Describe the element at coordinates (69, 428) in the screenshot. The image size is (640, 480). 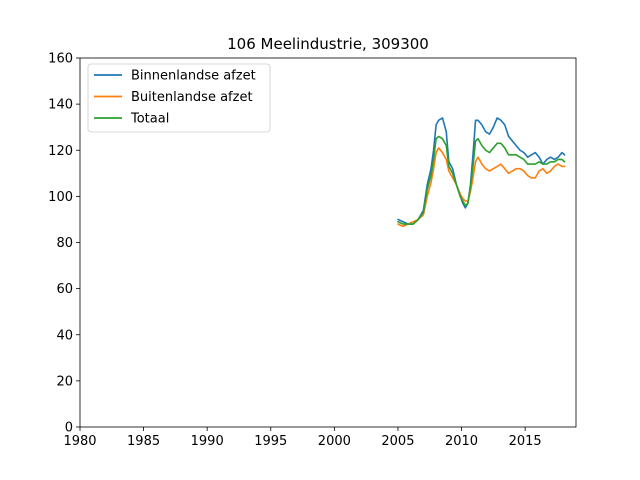
I see `y-tick-label: 0` at that location.